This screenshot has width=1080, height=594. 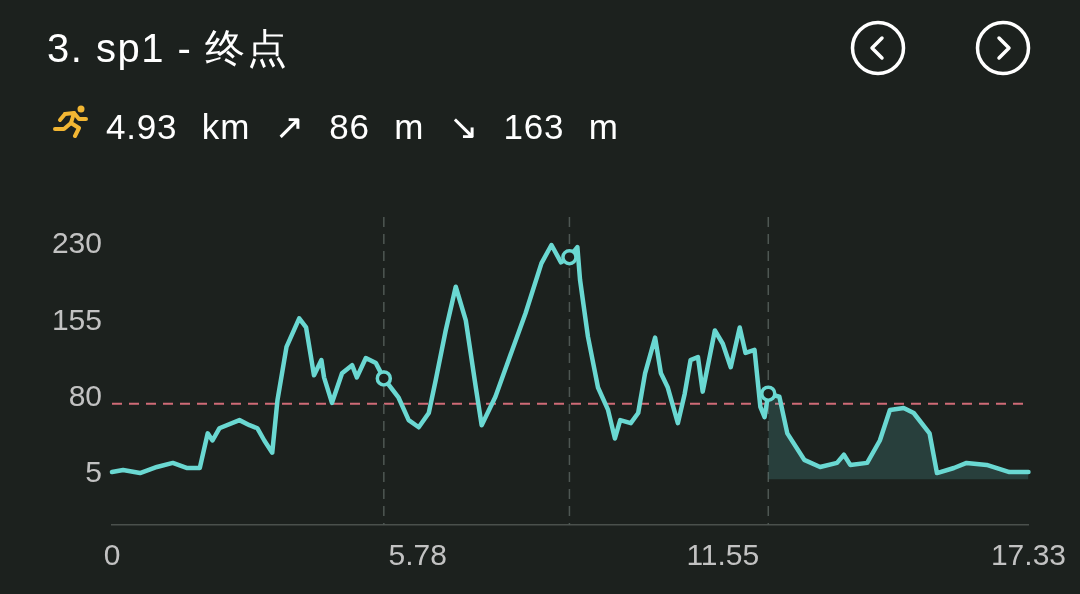 What do you see at coordinates (85, 395) in the screenshot?
I see `y-tick-label: 80` at bounding box center [85, 395].